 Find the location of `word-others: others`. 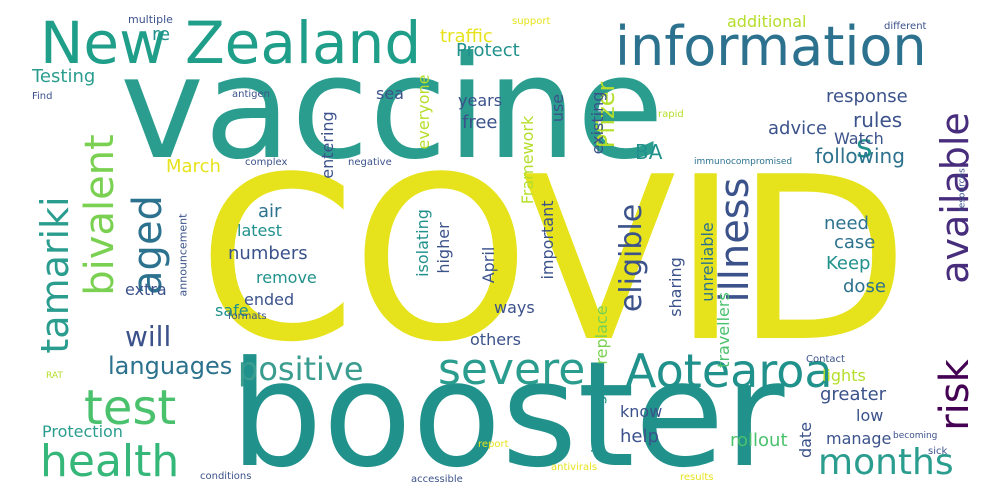

word-others: others is located at coordinates (495, 339).